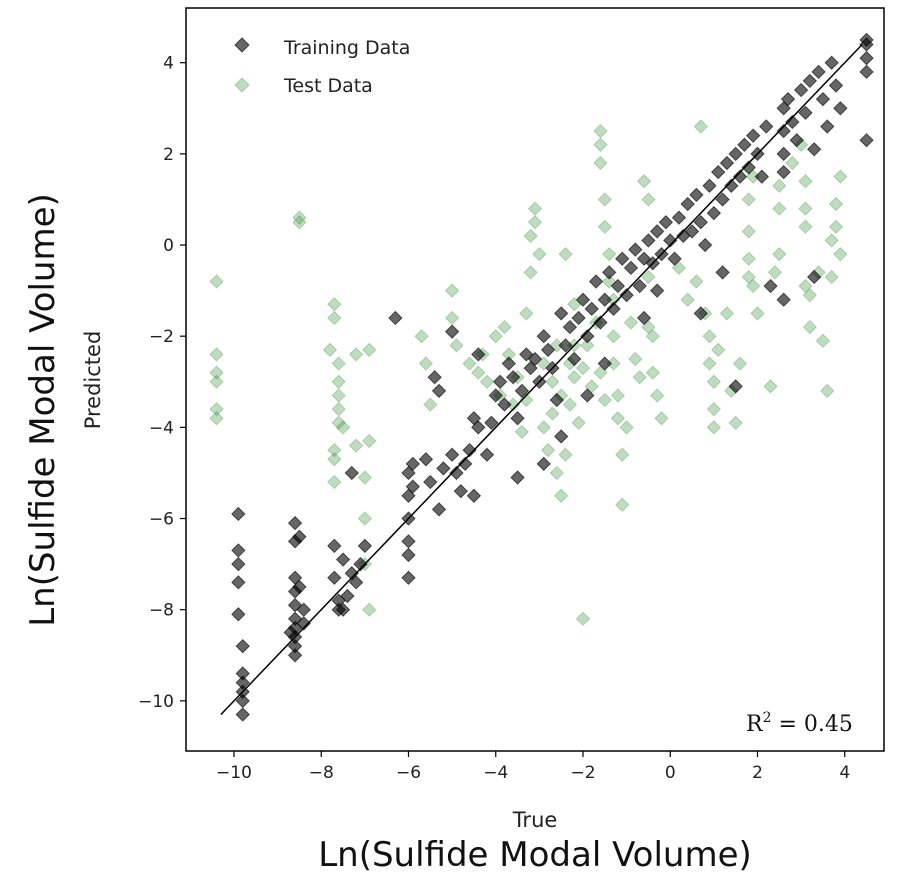  I want to click on r2-base: R, so click(755, 724).